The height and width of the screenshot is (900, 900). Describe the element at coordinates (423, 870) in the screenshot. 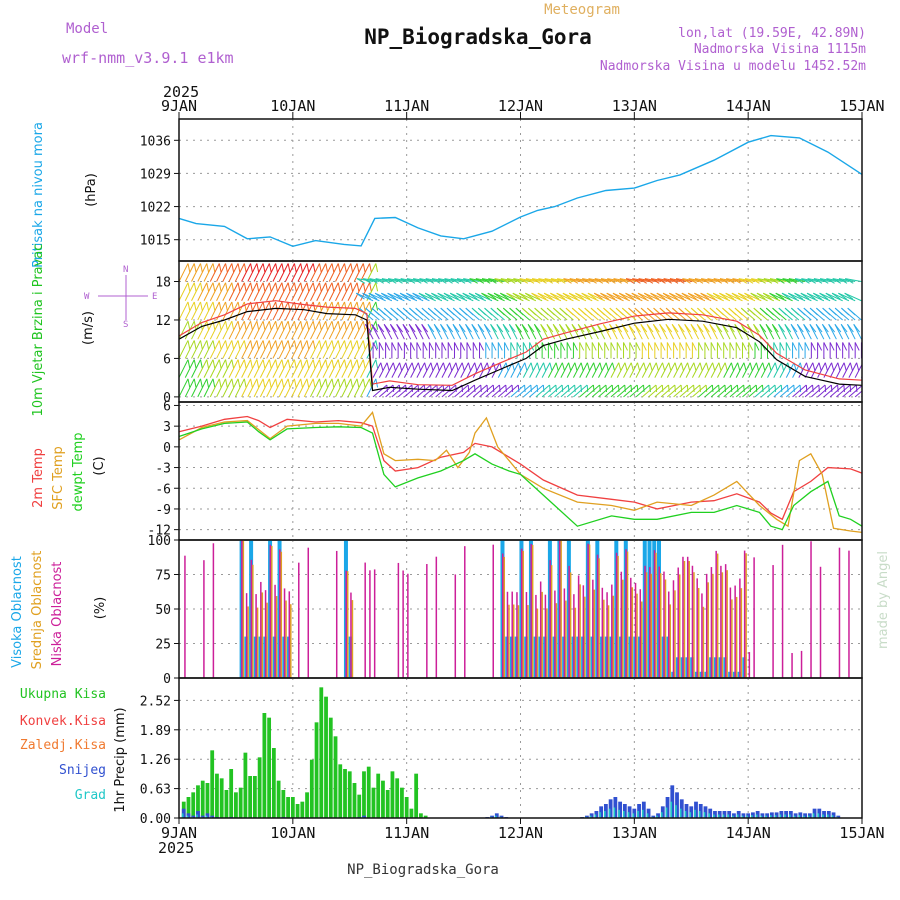

I see `footer-station: NP_Biogradska_Gora` at that location.